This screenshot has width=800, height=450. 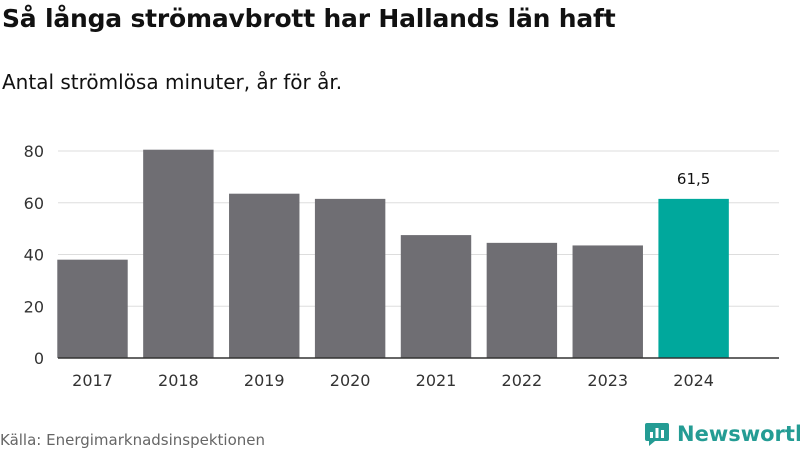 I want to click on x-tick-label: 2018, so click(x=178, y=380).